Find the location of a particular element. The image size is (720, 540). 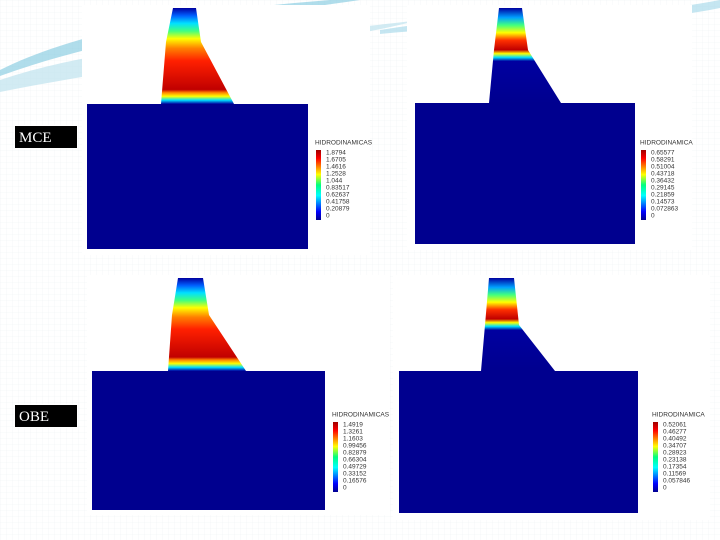

colorbar-label: 0.057846 is located at coordinates (676, 481).